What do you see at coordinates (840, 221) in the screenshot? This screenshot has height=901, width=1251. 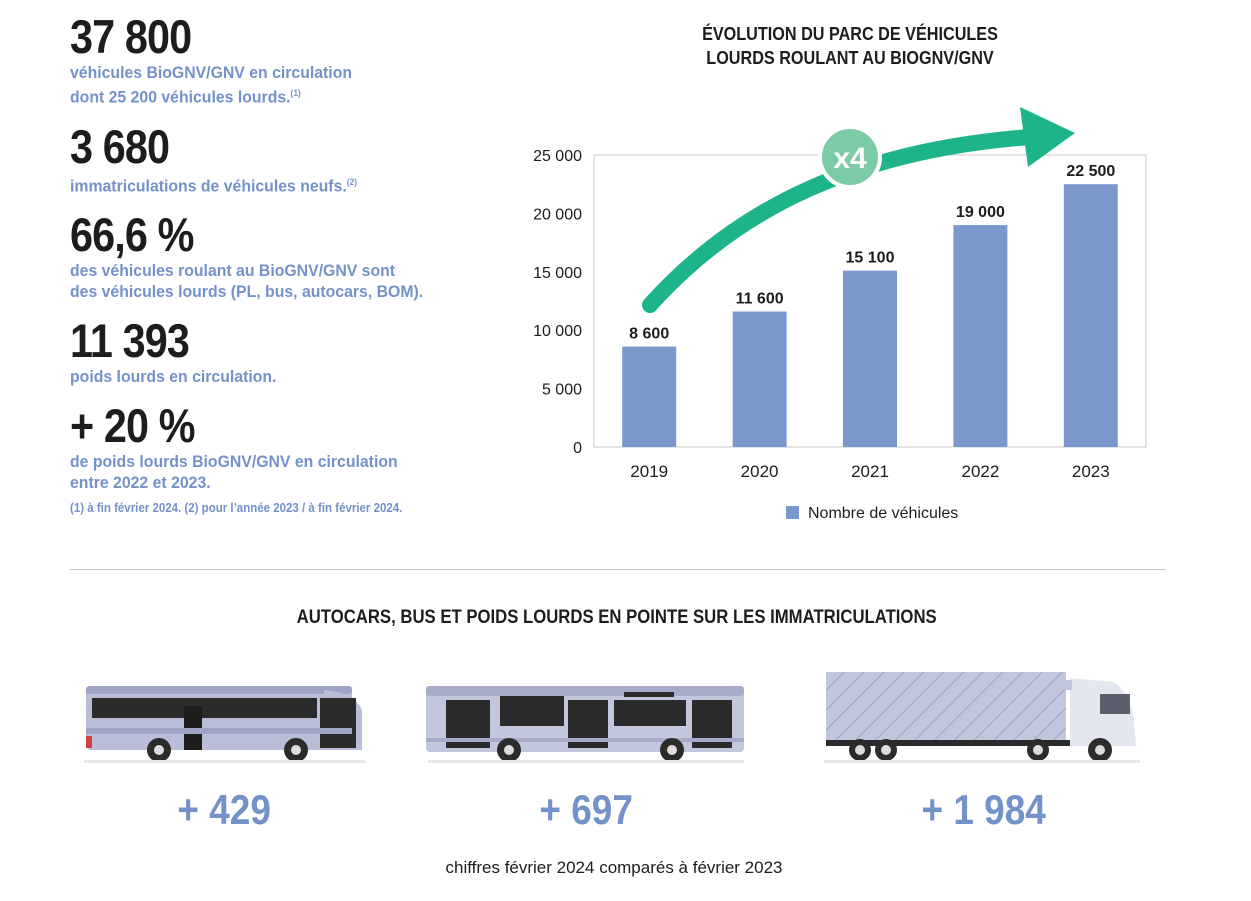 I see `growth-arrow-line` at bounding box center [840, 221].